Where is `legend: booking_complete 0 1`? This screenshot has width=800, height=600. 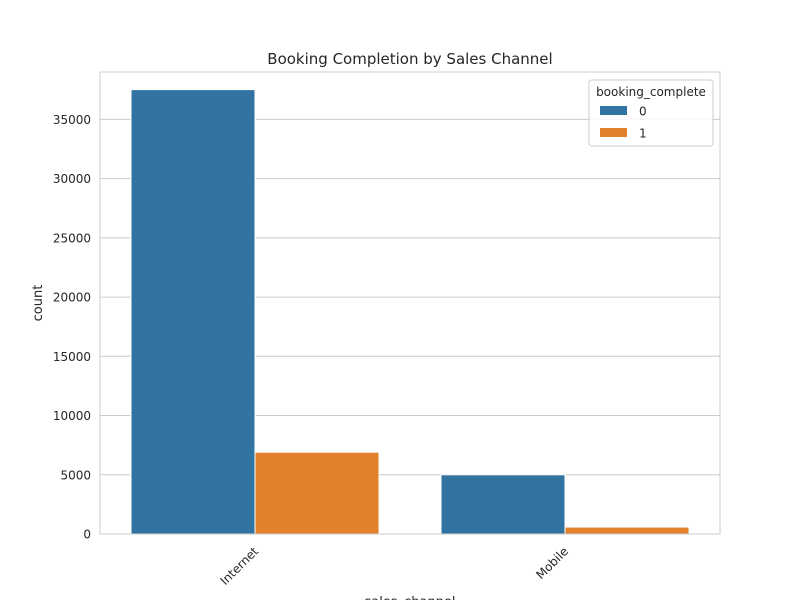 legend: booking_complete 0 1 is located at coordinates (651, 113).